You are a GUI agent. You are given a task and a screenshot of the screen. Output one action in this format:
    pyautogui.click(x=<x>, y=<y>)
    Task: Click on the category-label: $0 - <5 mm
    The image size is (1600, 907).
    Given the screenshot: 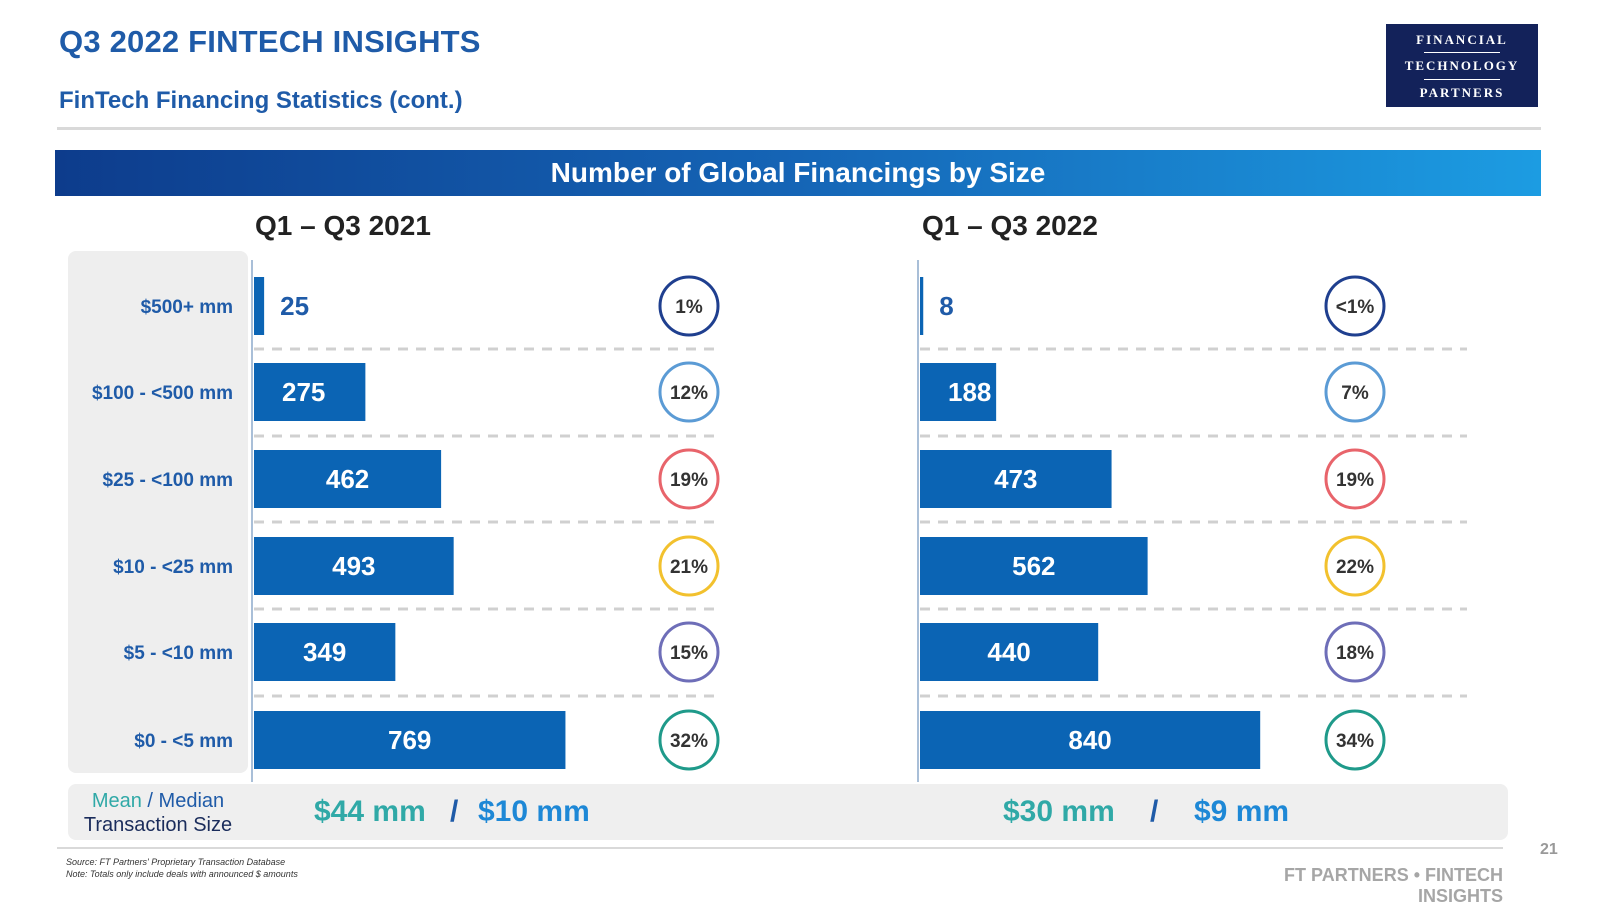 What is the action you would take?
    pyautogui.click(x=183, y=741)
    